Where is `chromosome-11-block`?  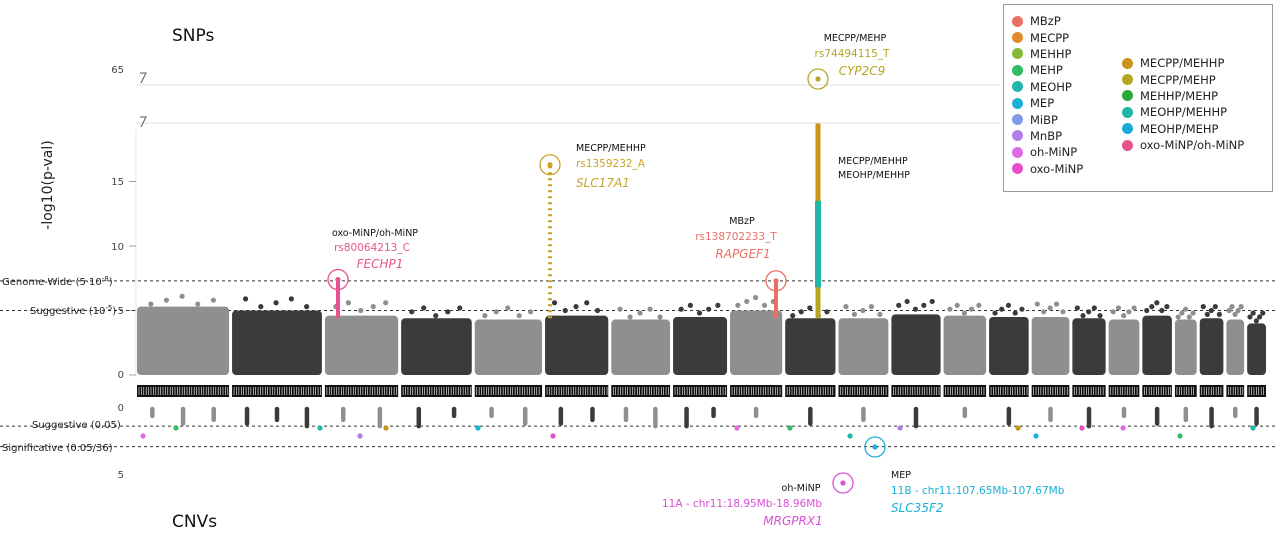
chromosome-11-block is located at coordinates (863, 346).